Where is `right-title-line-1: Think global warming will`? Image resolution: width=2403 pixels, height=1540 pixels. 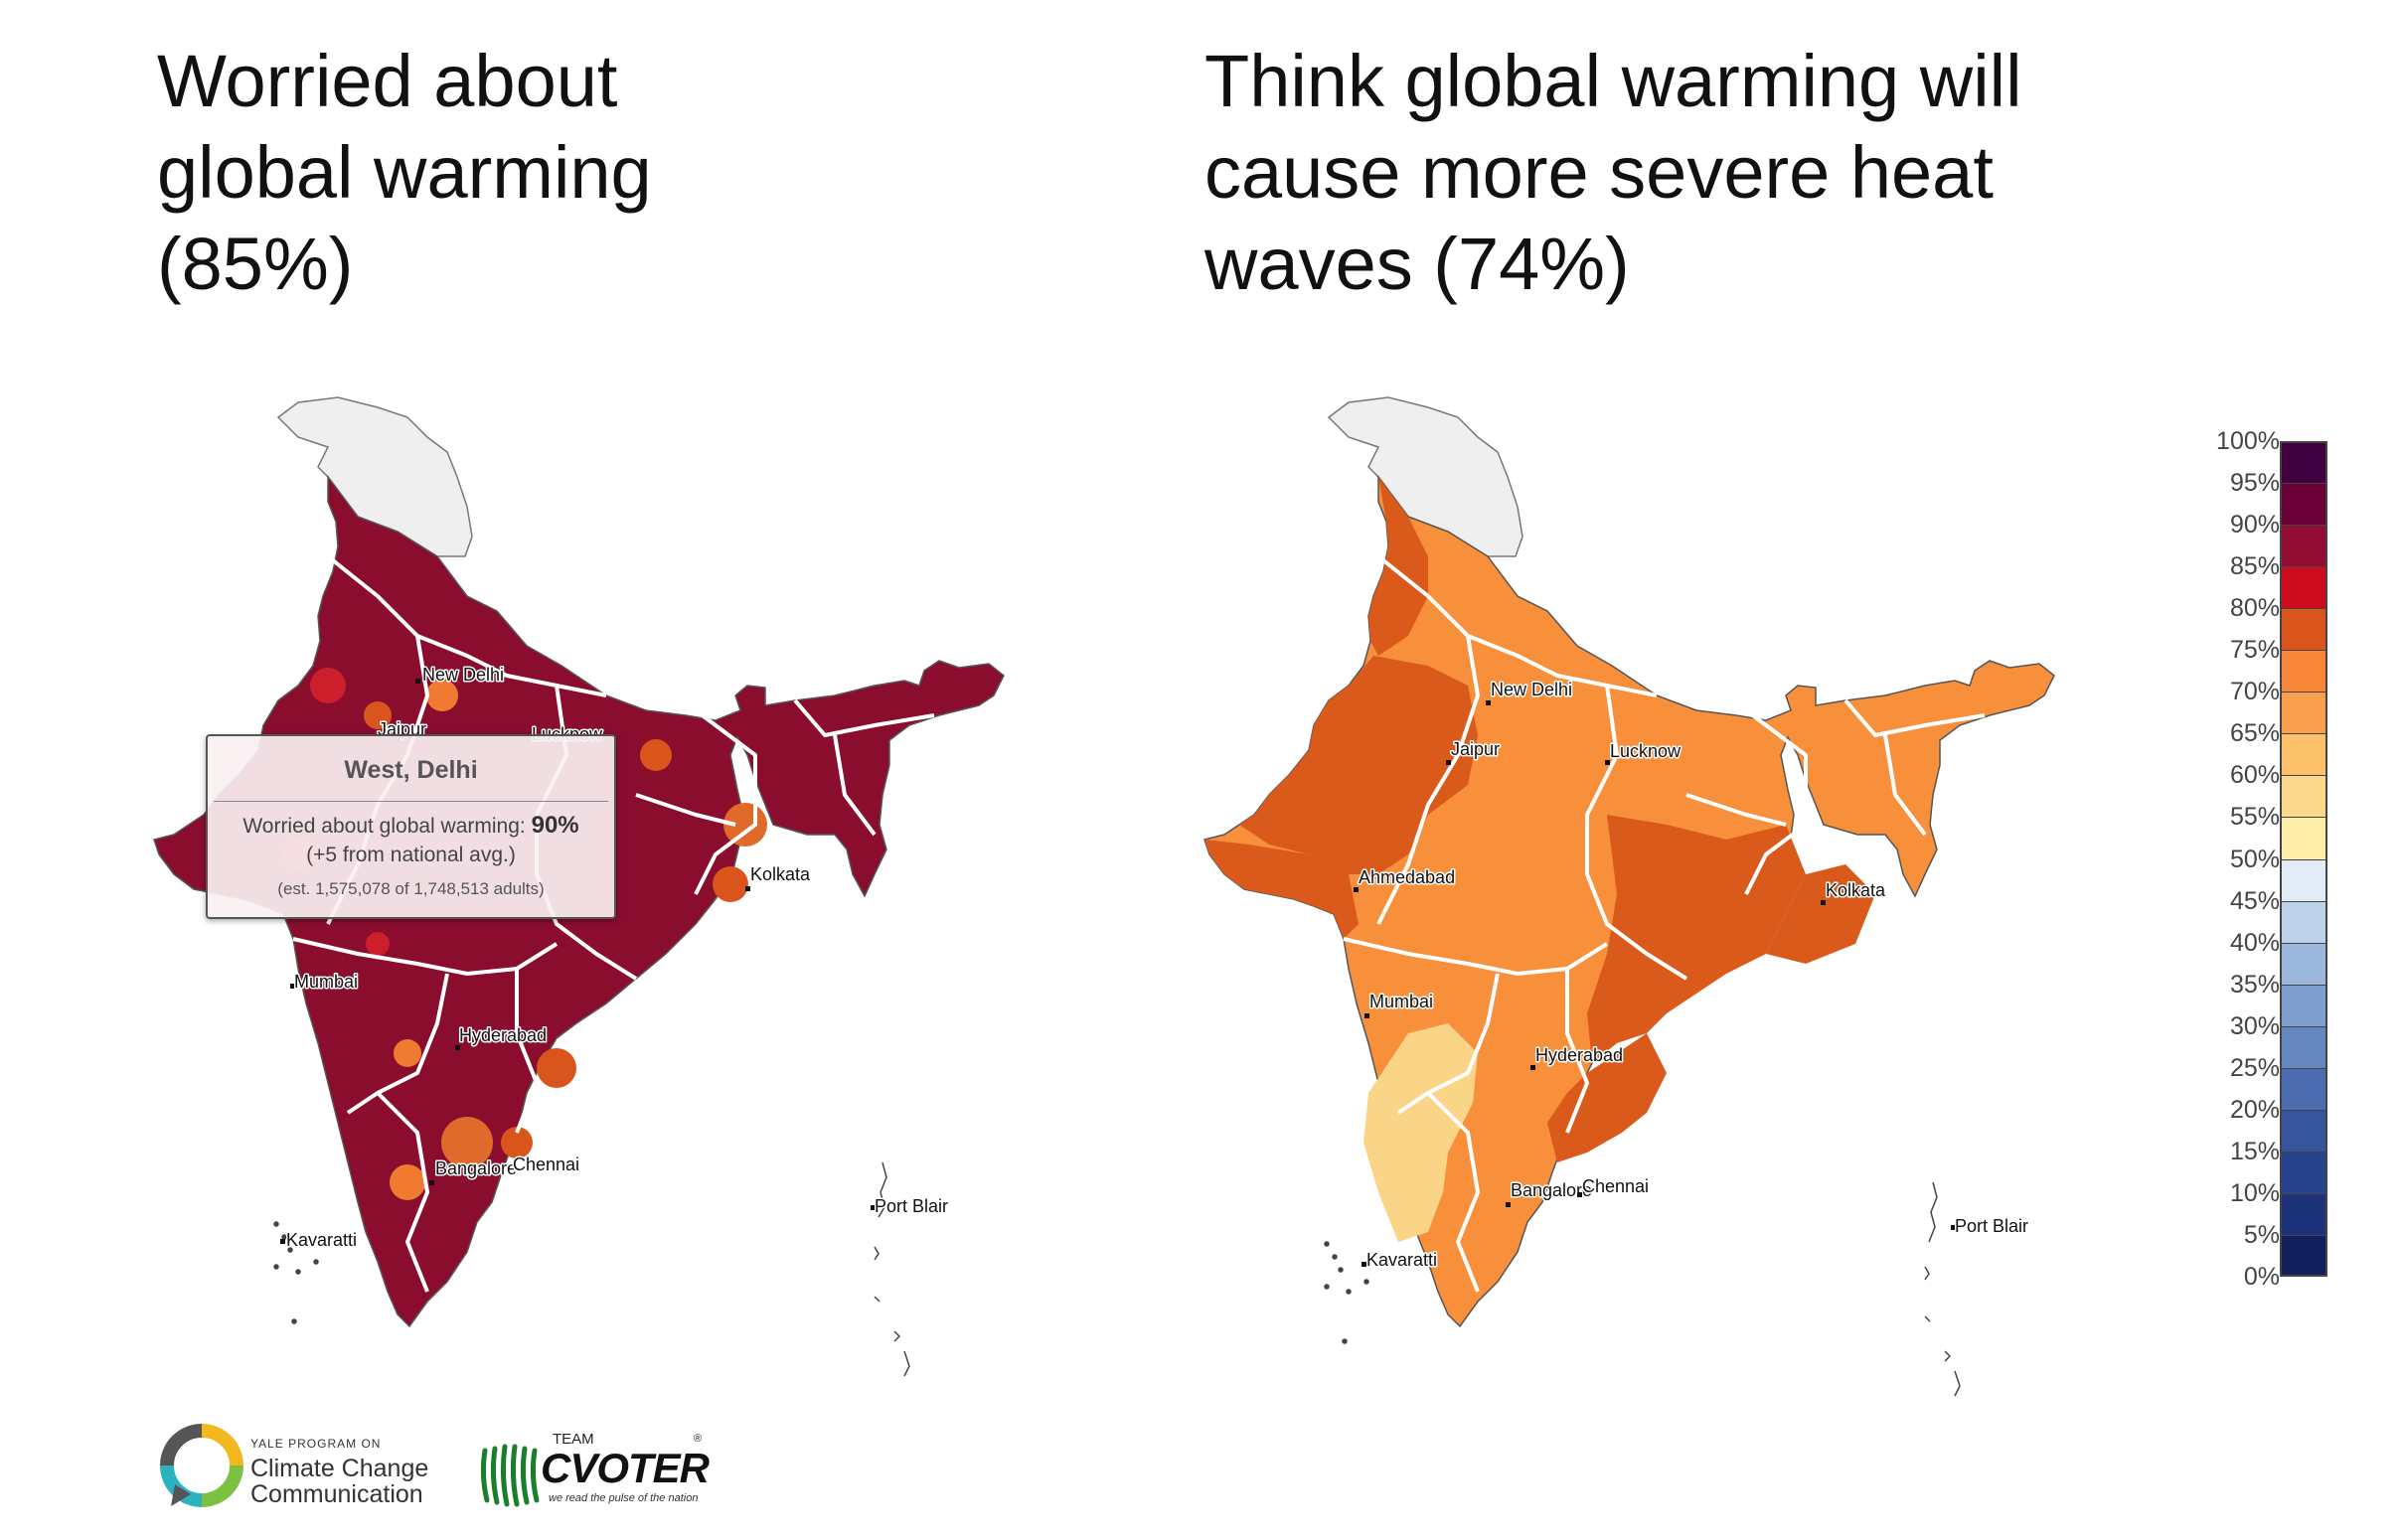
right-title-line-1: Think global warming will is located at coordinates (1613, 81).